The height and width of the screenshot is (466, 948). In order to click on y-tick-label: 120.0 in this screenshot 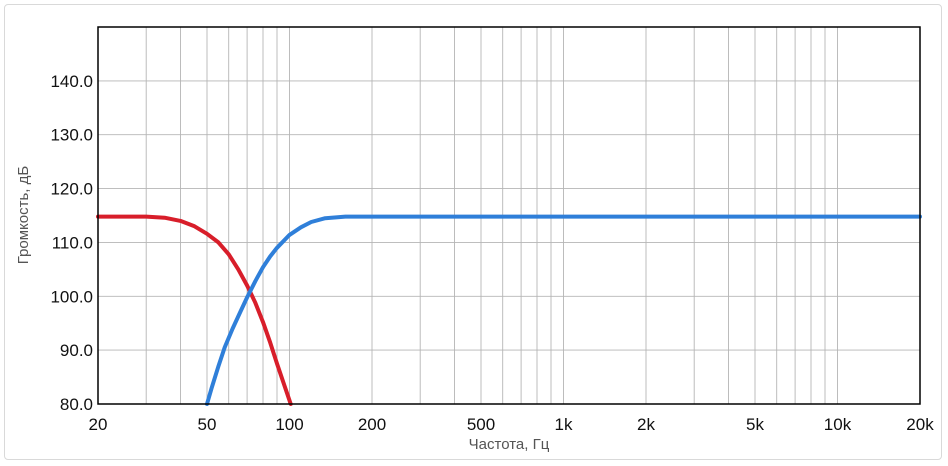, I will do `click(71, 189)`.